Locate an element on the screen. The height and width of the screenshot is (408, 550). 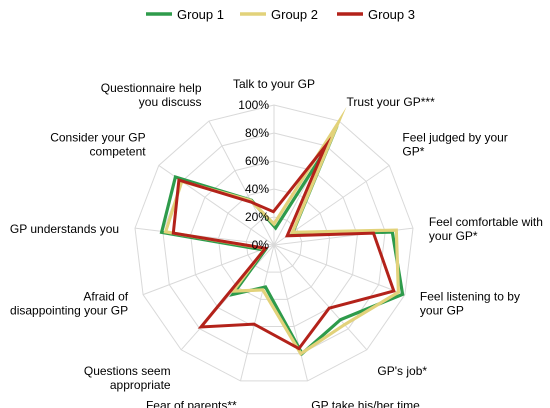
category-label: Trust your GP*** is located at coordinates (391, 102).